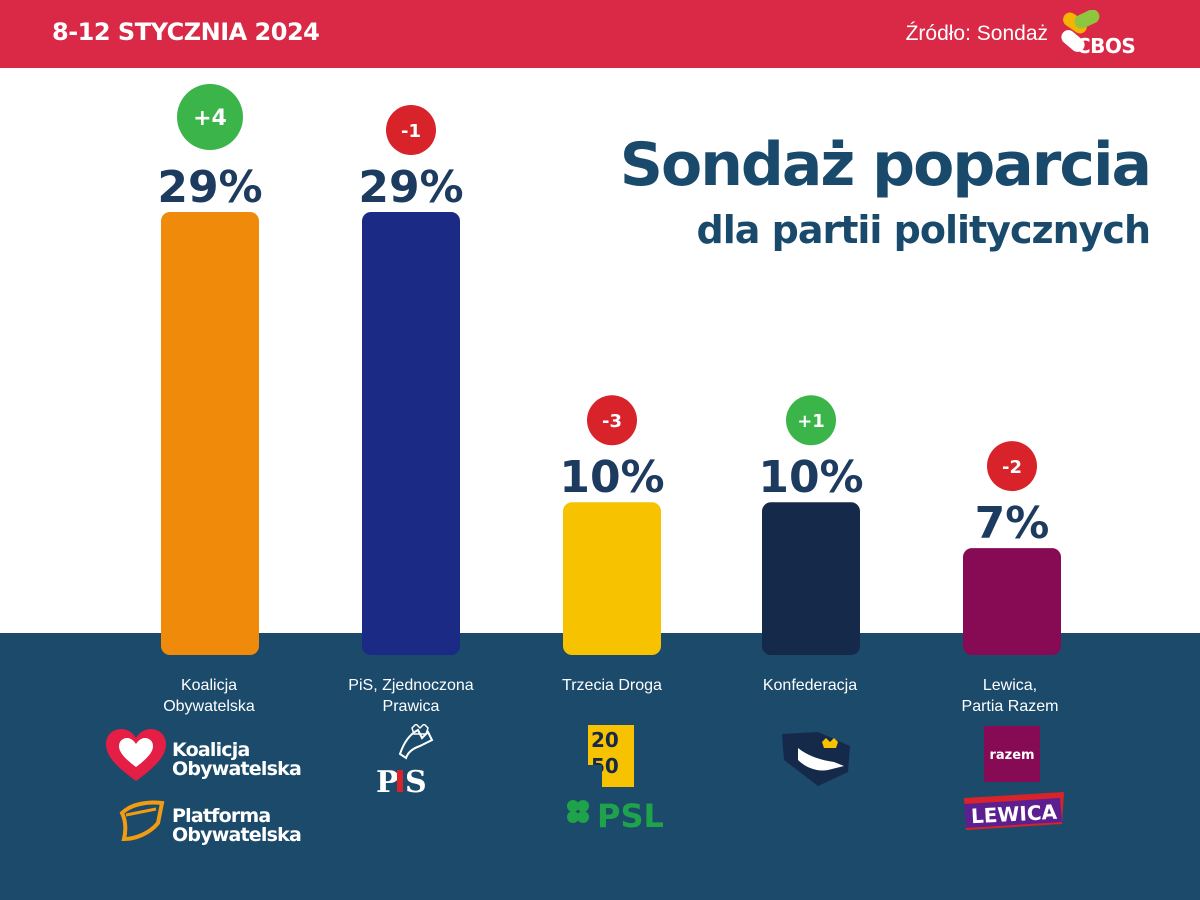 The height and width of the screenshot is (900, 1200). Describe the element at coordinates (810, 477) in the screenshot. I see `value-label-konf: 10%` at that location.